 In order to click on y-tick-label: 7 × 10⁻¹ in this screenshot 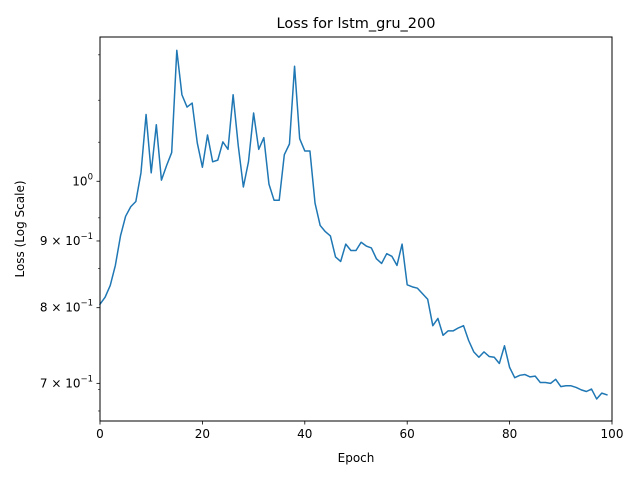, I will do `click(66, 382)`.